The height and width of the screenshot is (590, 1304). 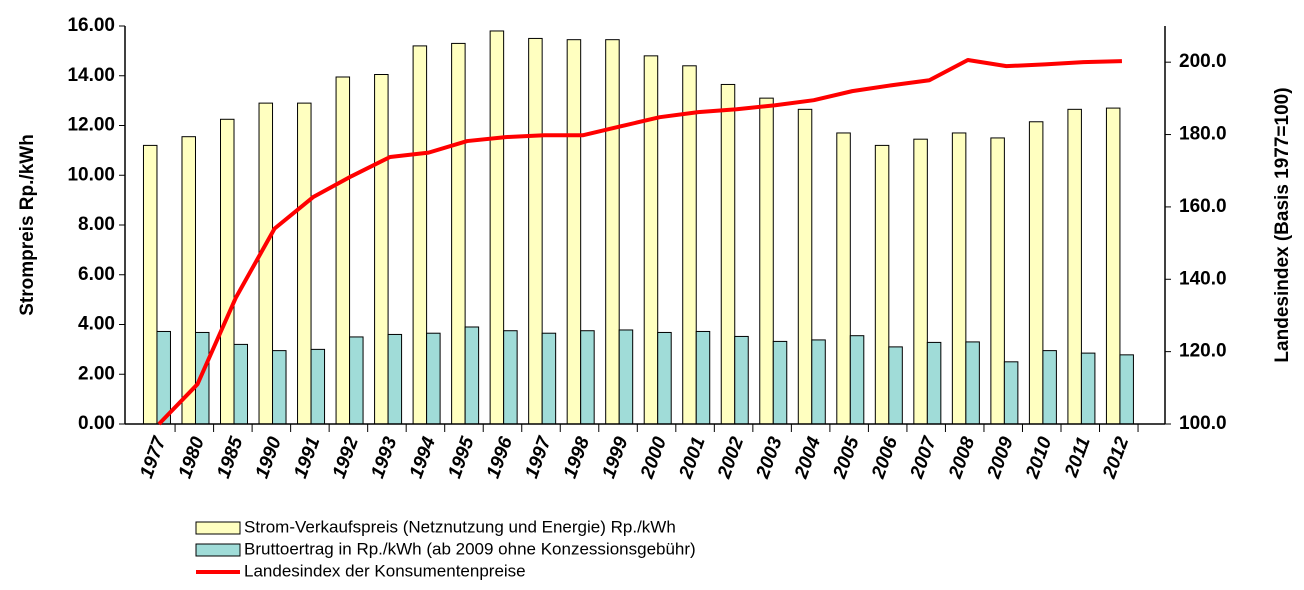 What do you see at coordinates (96, 423) in the screenshot?
I see `y-tick-label: 0.00` at bounding box center [96, 423].